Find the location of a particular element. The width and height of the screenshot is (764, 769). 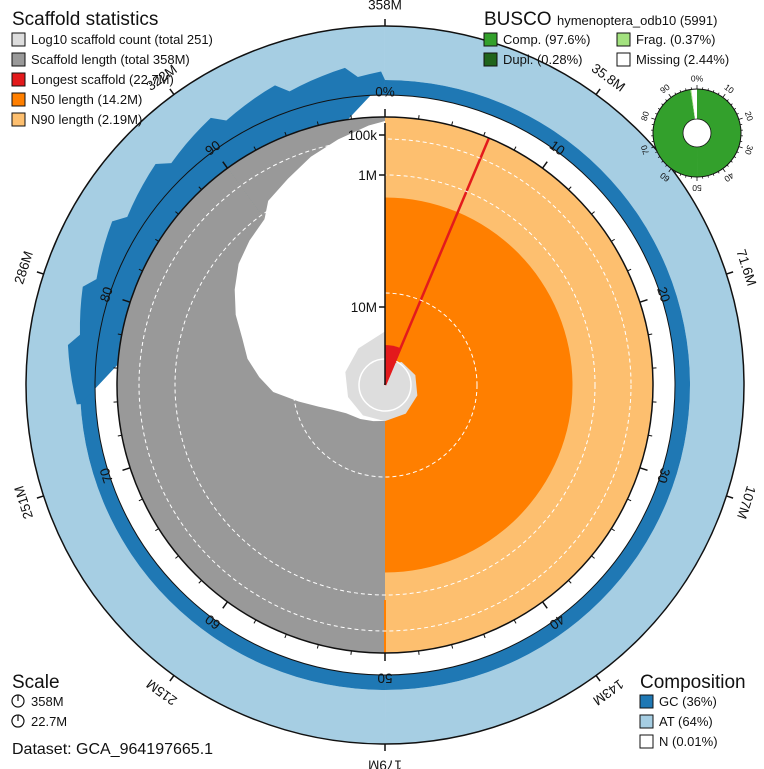

busco-tick-label: 80 is located at coordinates (645, 116).